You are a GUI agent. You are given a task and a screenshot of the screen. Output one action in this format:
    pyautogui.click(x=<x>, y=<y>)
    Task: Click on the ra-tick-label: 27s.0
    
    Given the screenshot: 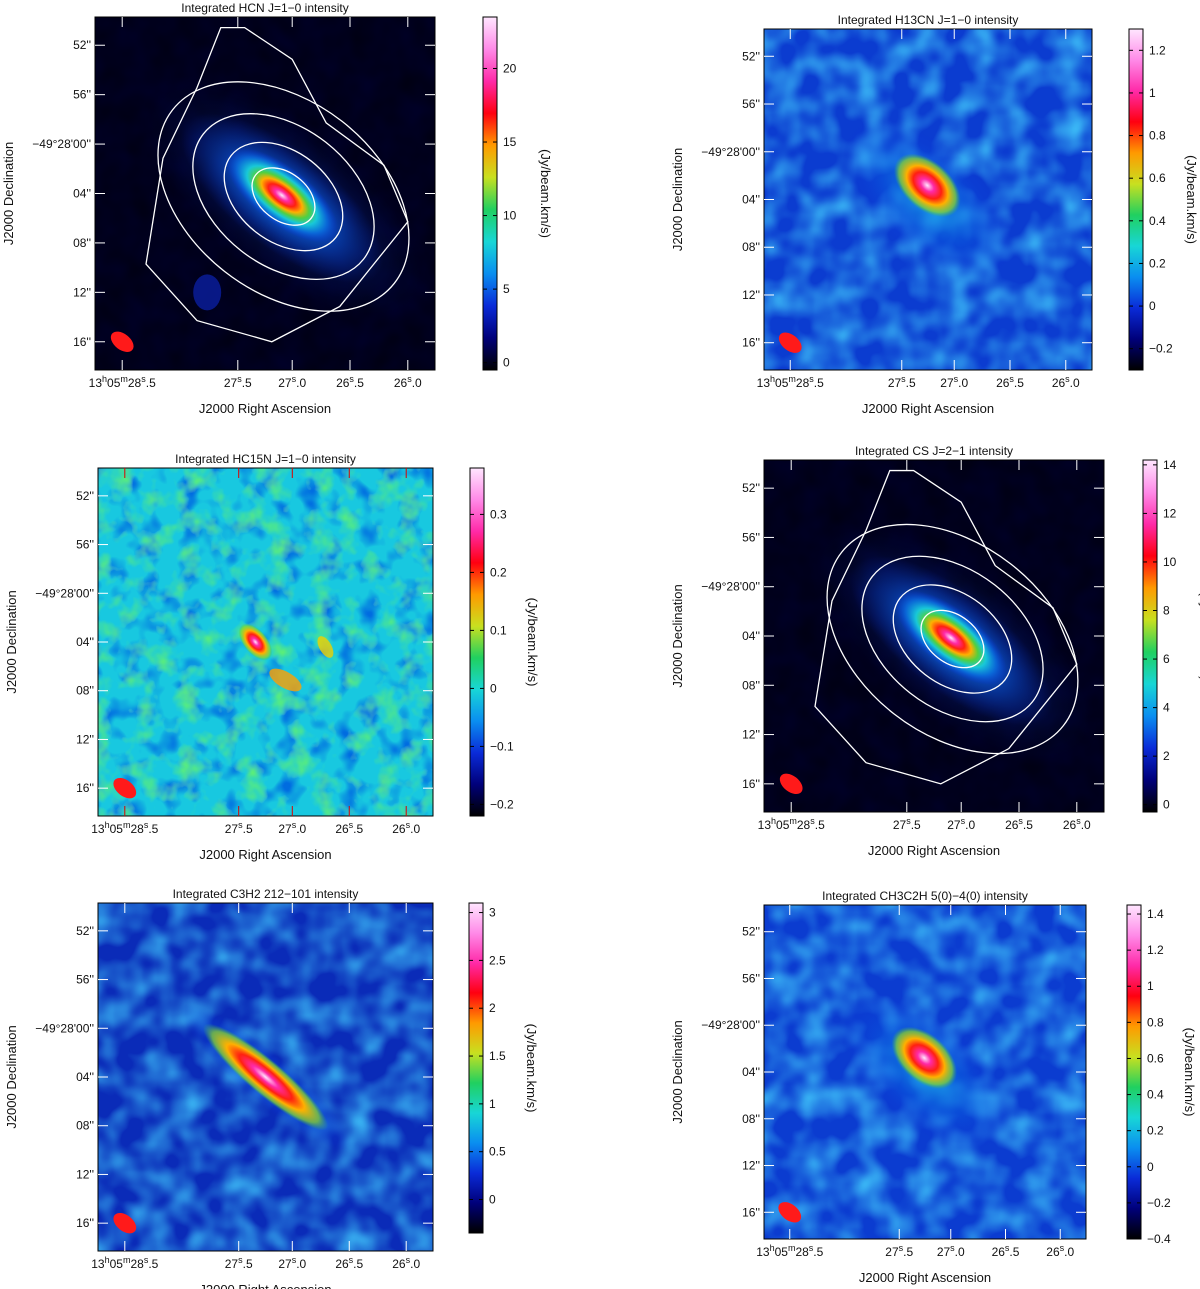 What is the action you would take?
    pyautogui.click(x=951, y=1251)
    